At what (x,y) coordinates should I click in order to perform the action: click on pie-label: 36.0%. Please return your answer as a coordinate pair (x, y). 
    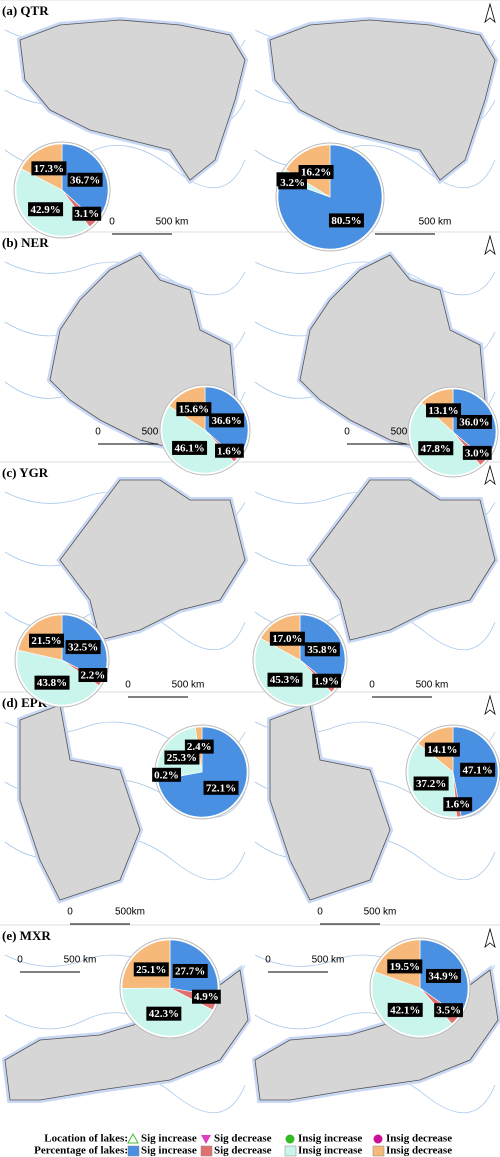
    Looking at the image, I should click on (474, 422).